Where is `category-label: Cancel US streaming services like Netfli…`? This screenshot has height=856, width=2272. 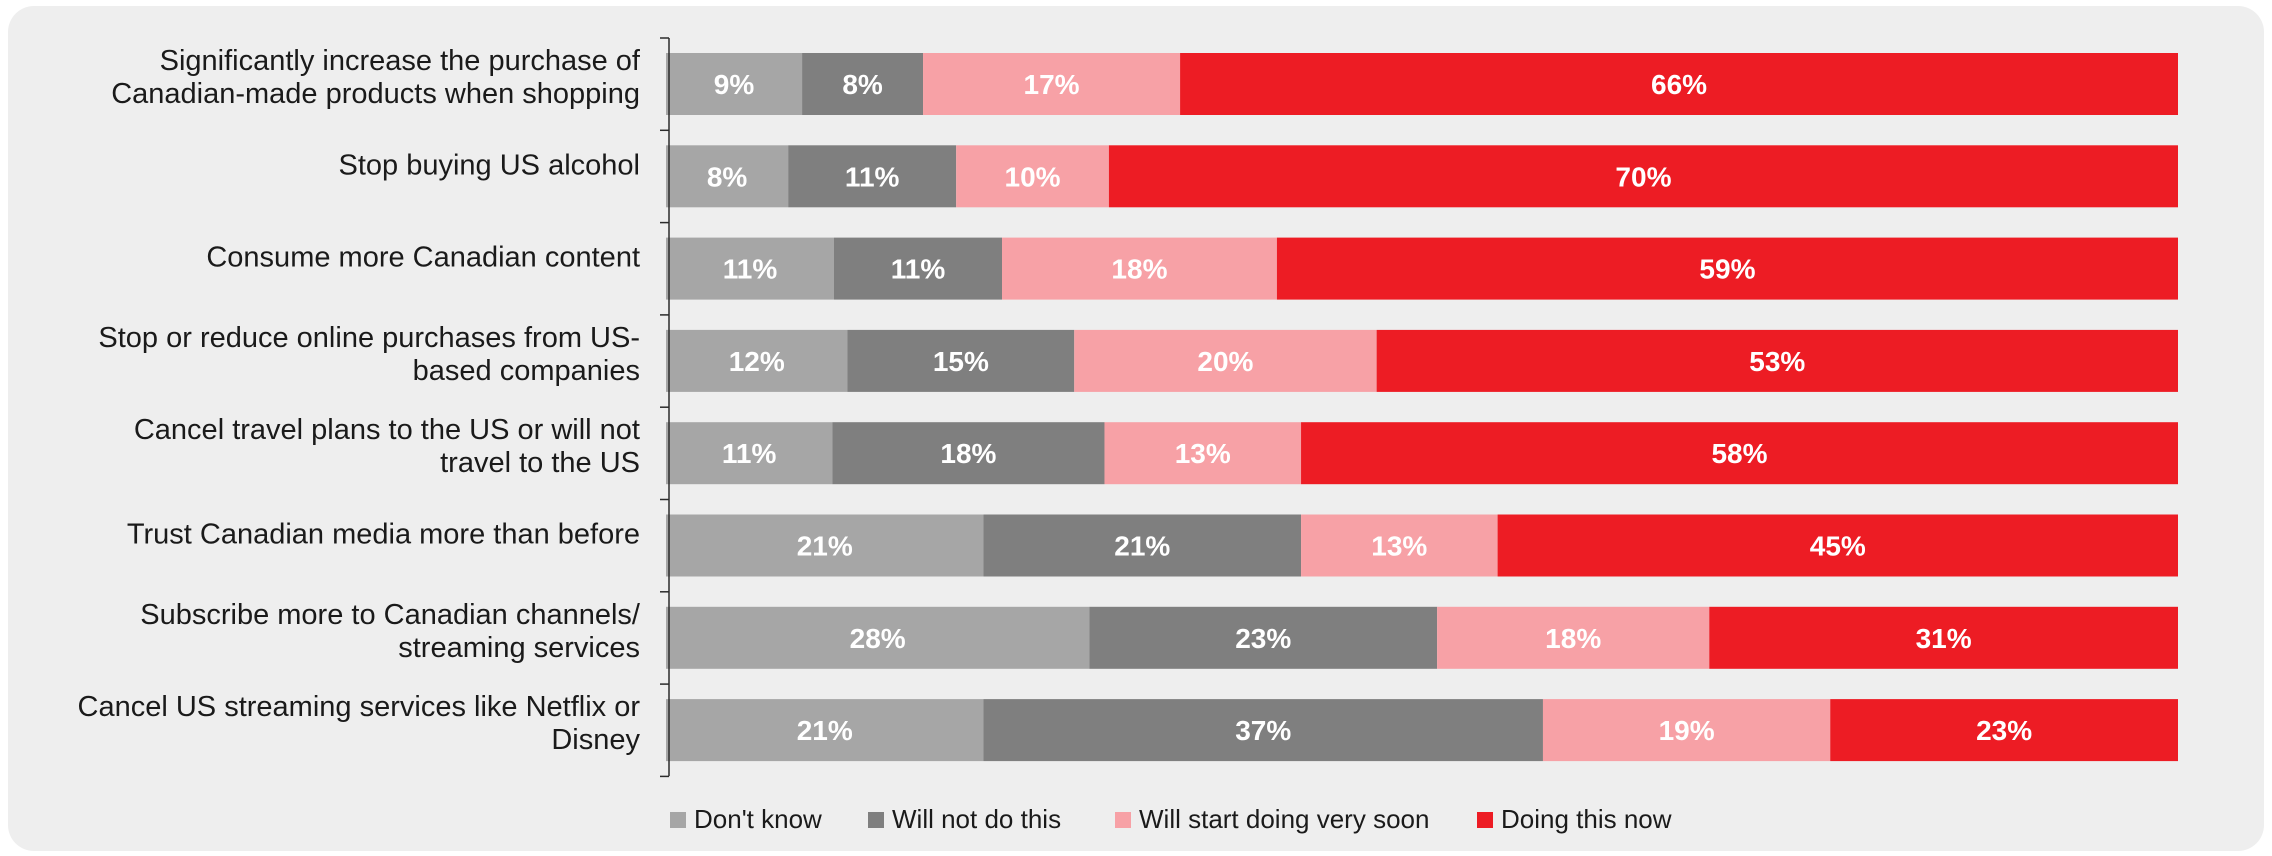 category-label: Cancel US streaming services like Netfli… is located at coordinates (359, 707).